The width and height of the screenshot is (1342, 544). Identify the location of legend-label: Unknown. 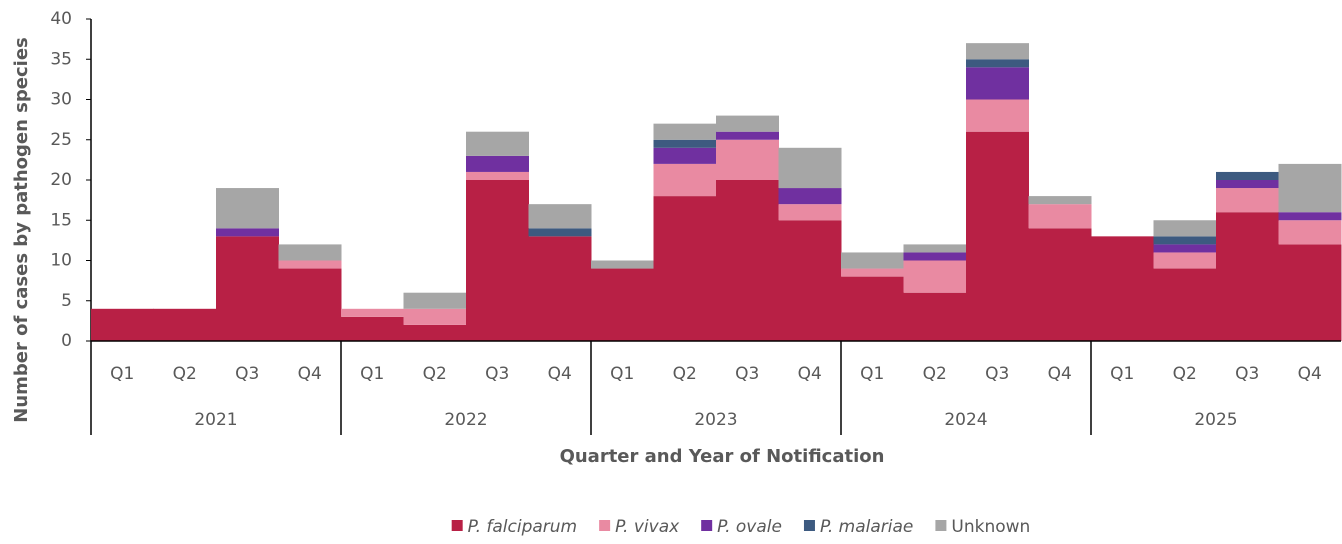
(990, 527).